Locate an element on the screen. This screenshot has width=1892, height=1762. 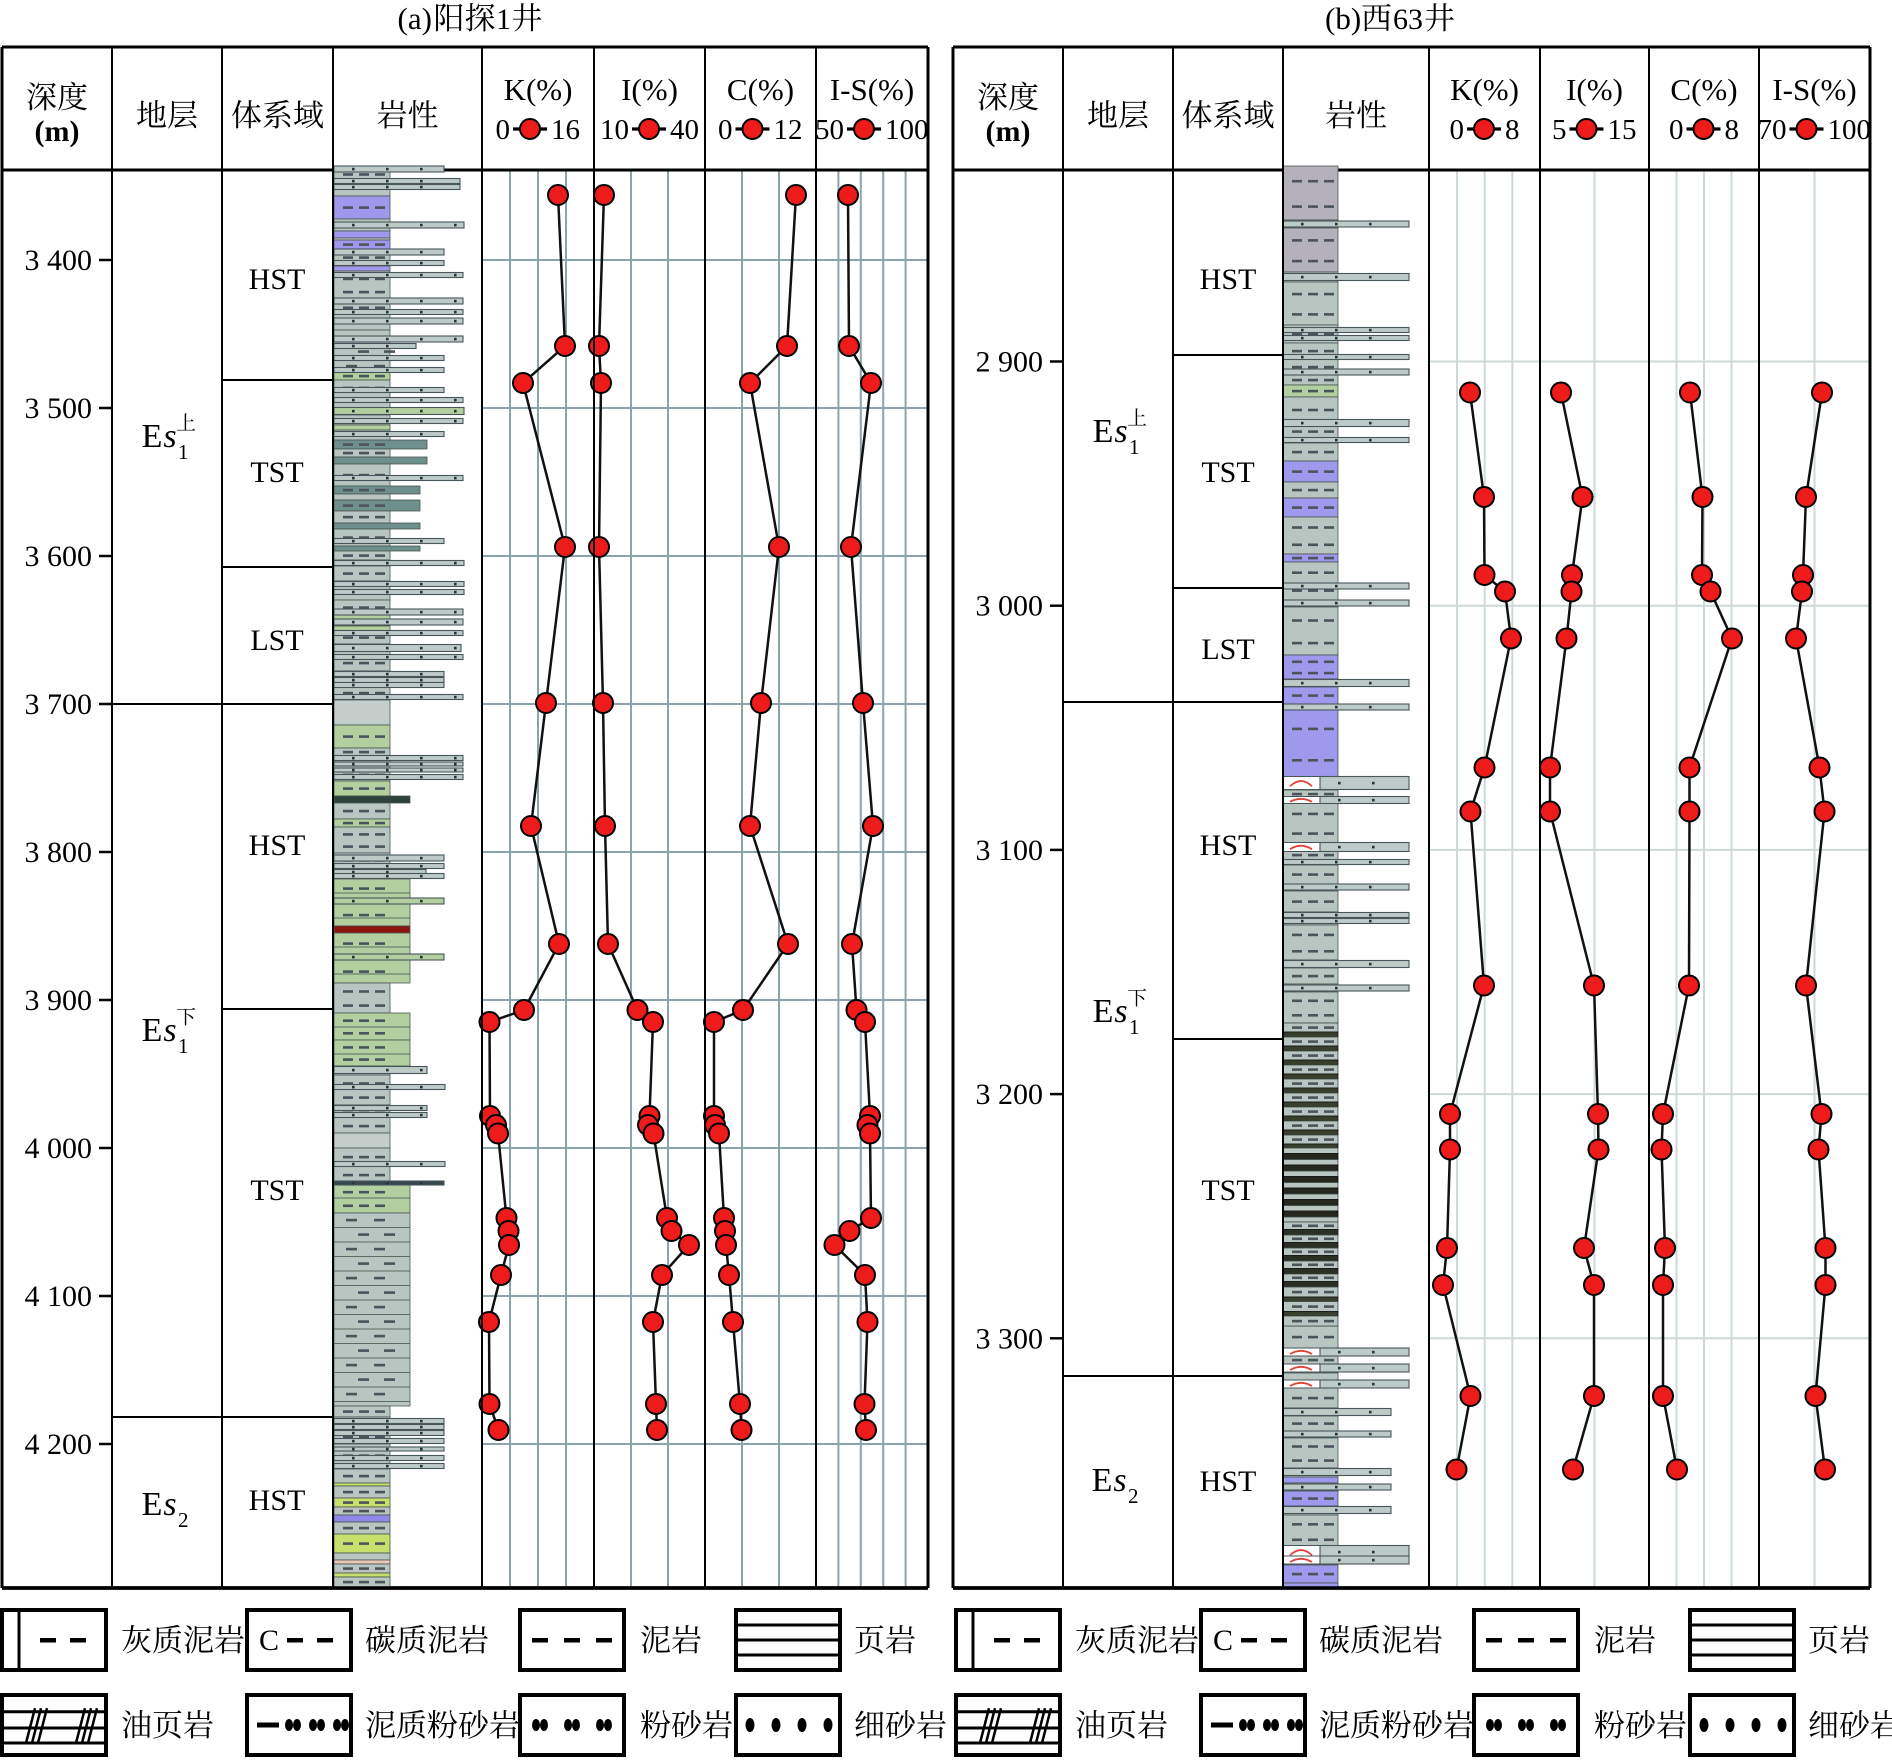
svg-text: 3 000 is located at coordinates (1010, 606).